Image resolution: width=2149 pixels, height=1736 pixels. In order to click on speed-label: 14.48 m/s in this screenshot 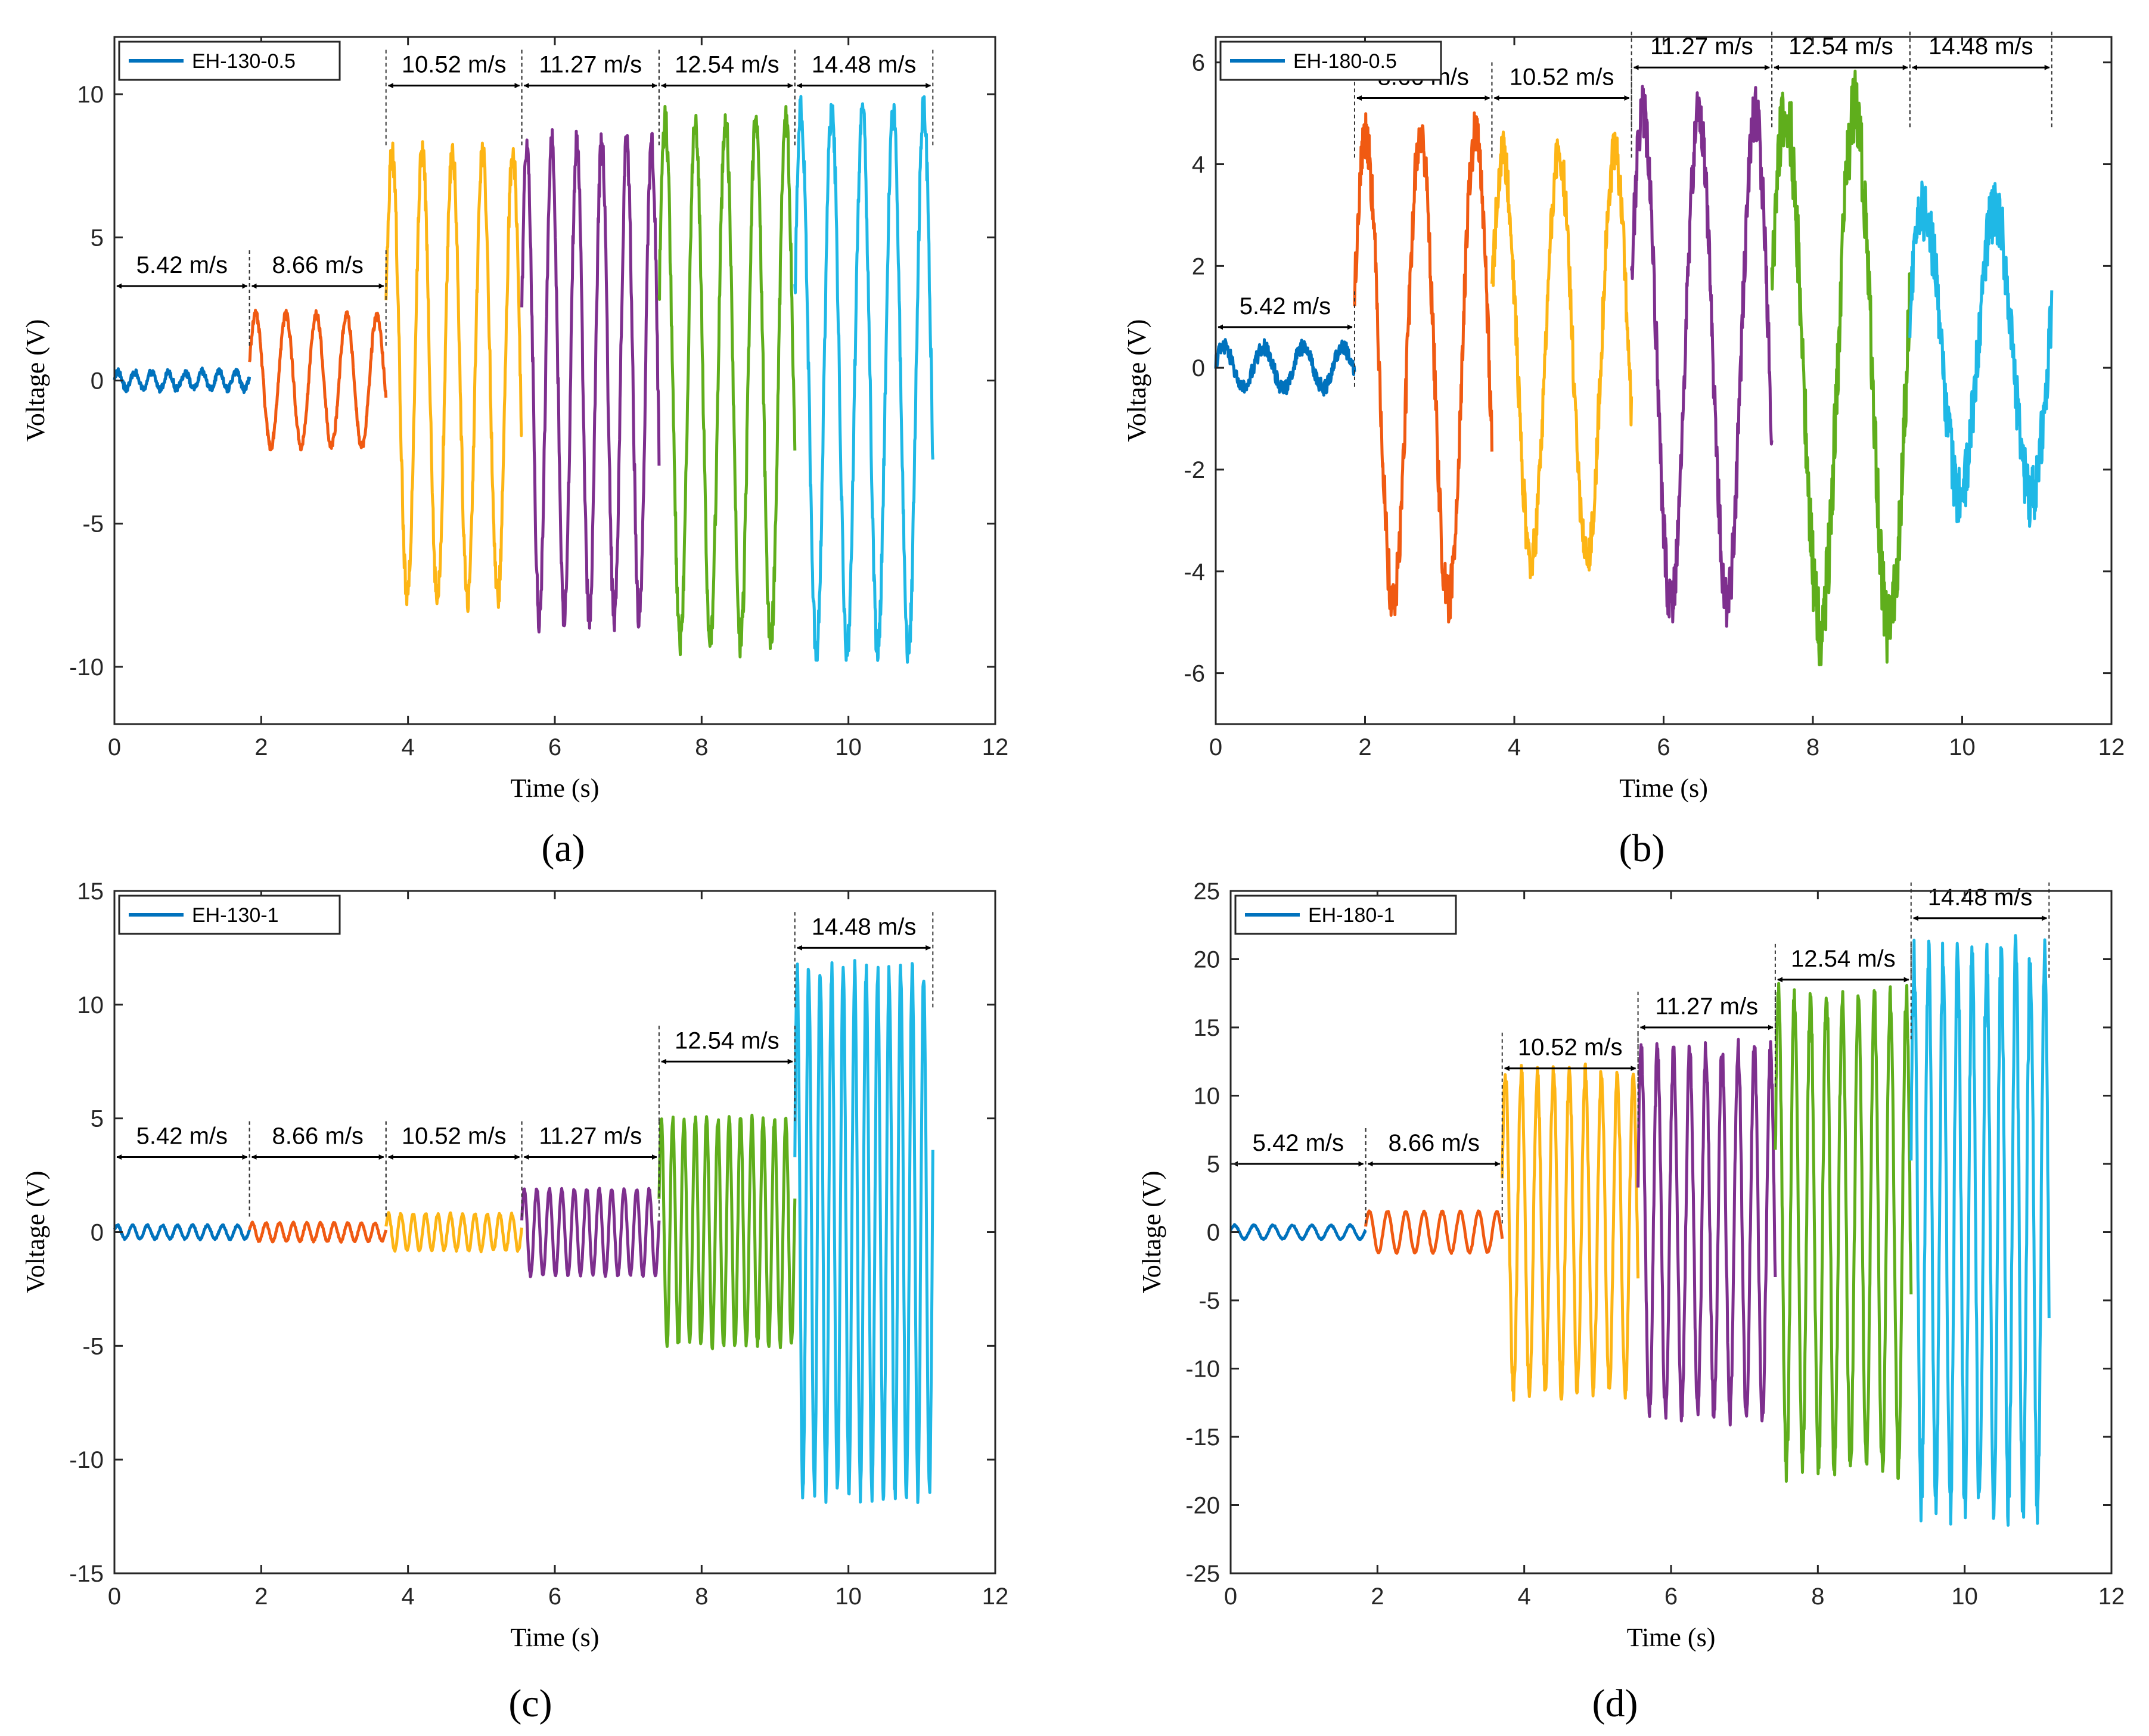, I will do `click(864, 65)`.